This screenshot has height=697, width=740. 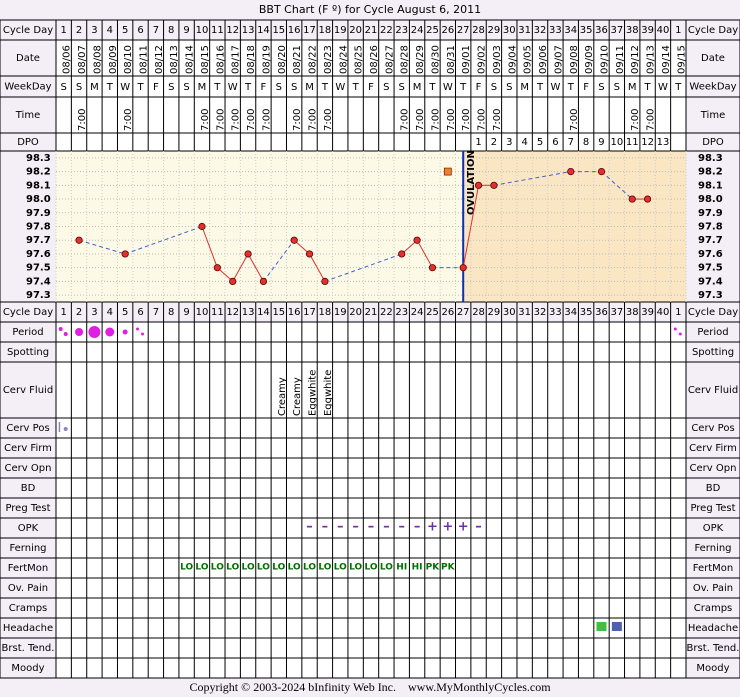 I want to click on date: 08/20, so click(x=282, y=59).